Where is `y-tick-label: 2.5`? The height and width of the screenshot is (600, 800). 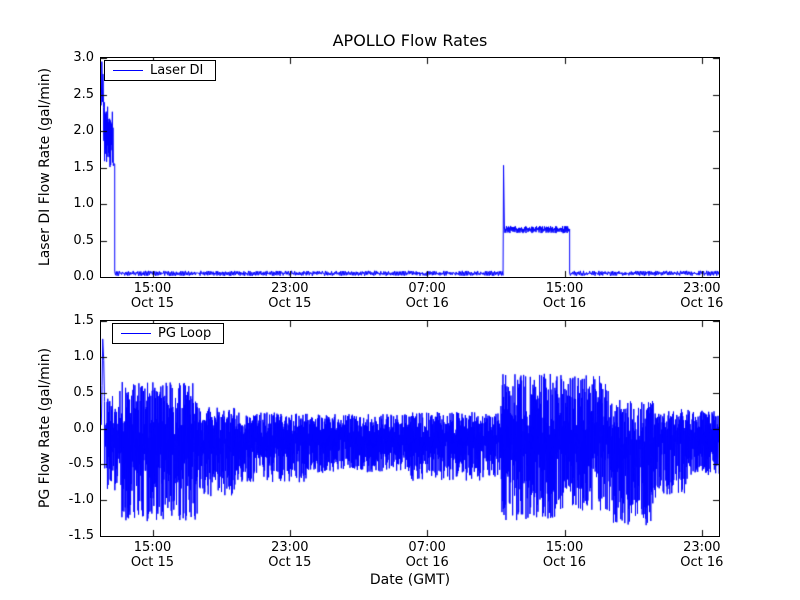 y-tick-label: 2.5 is located at coordinates (83, 94).